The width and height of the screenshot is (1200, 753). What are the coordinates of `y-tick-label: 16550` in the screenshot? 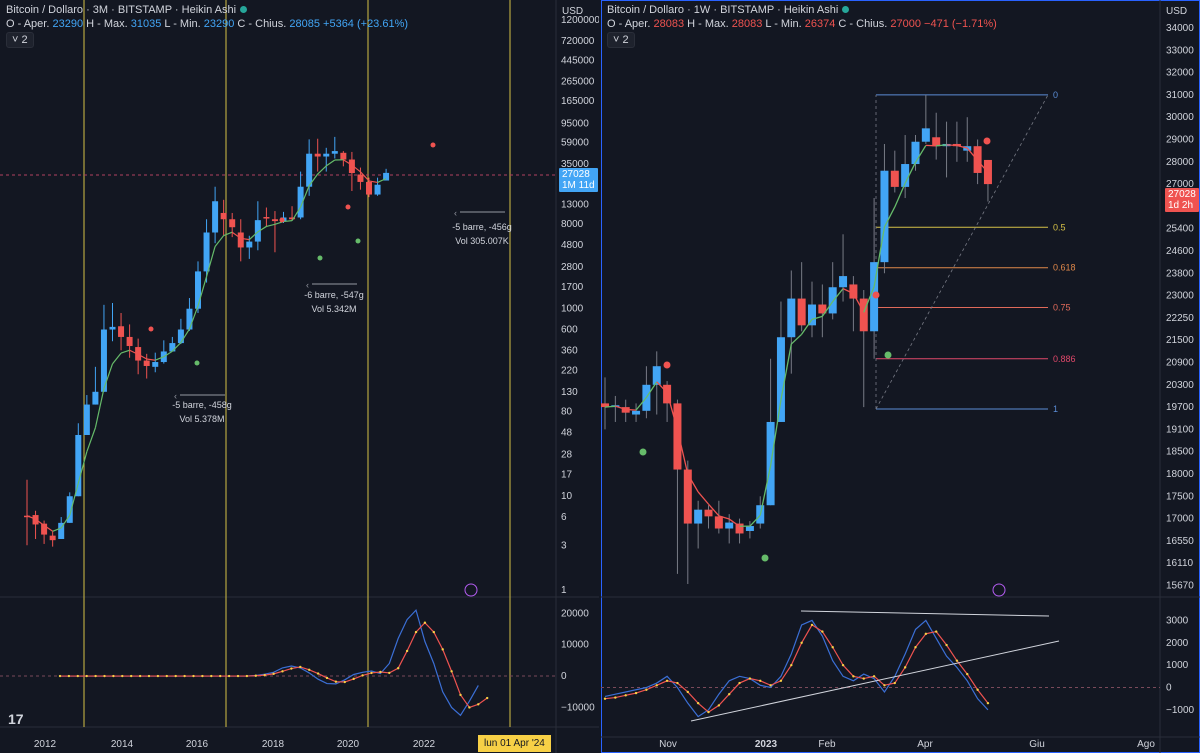 It's located at (1180, 541).